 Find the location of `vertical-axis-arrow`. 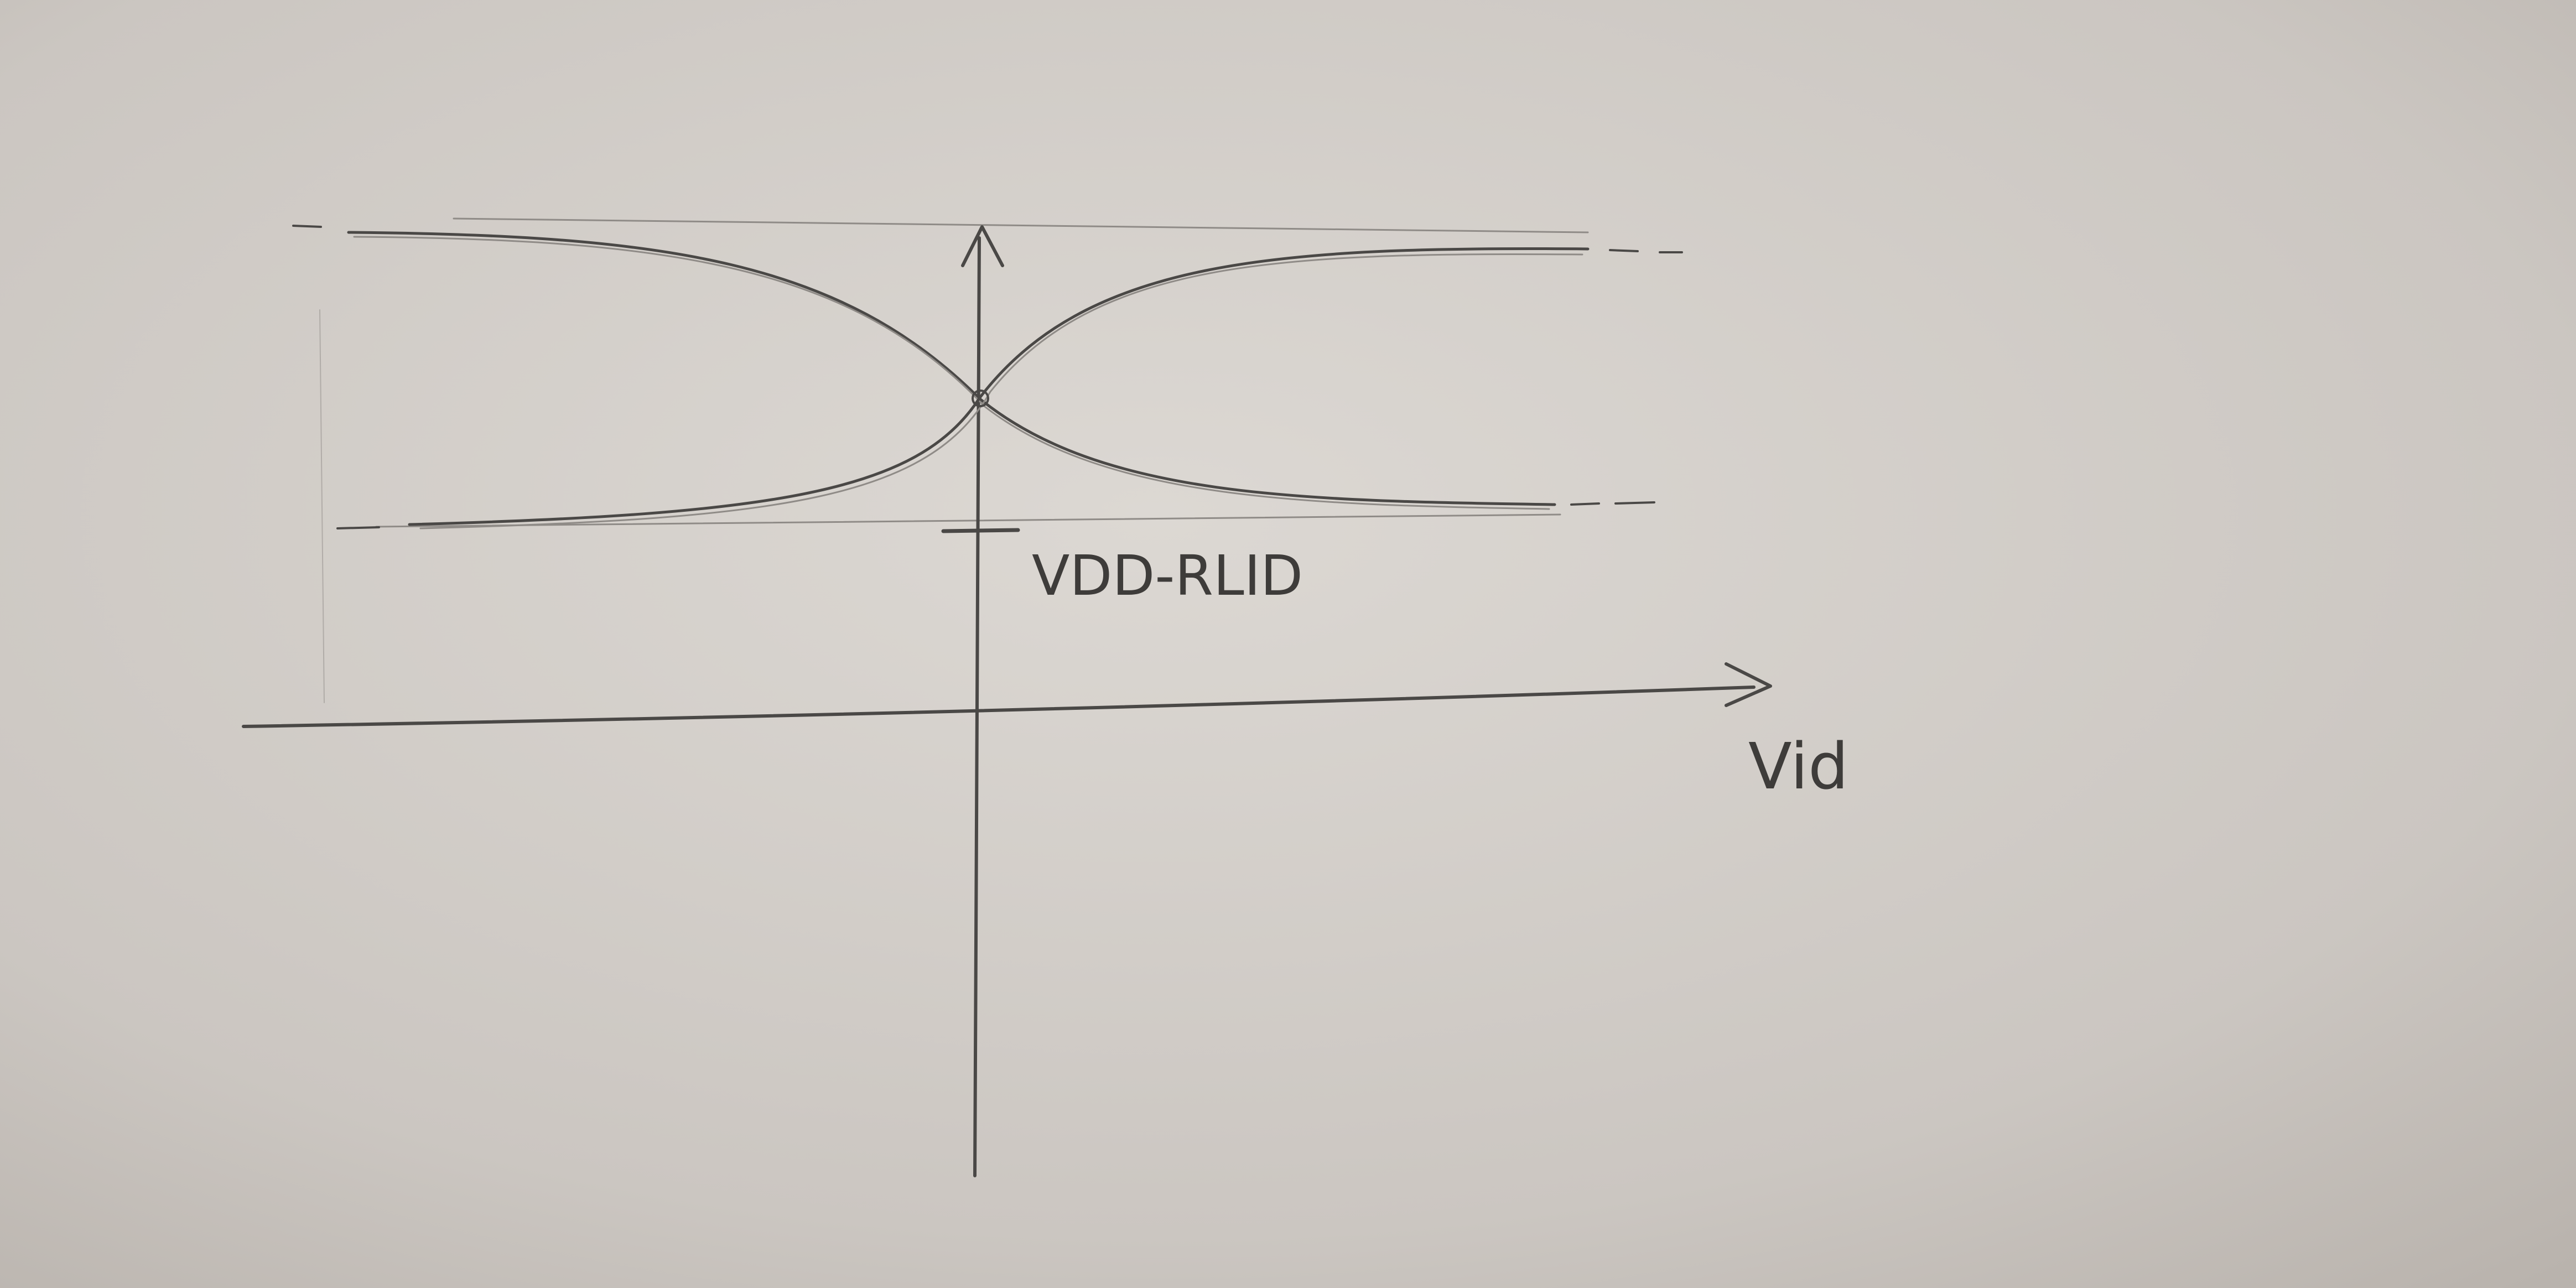

vertical-axis-arrow is located at coordinates (982, 246).